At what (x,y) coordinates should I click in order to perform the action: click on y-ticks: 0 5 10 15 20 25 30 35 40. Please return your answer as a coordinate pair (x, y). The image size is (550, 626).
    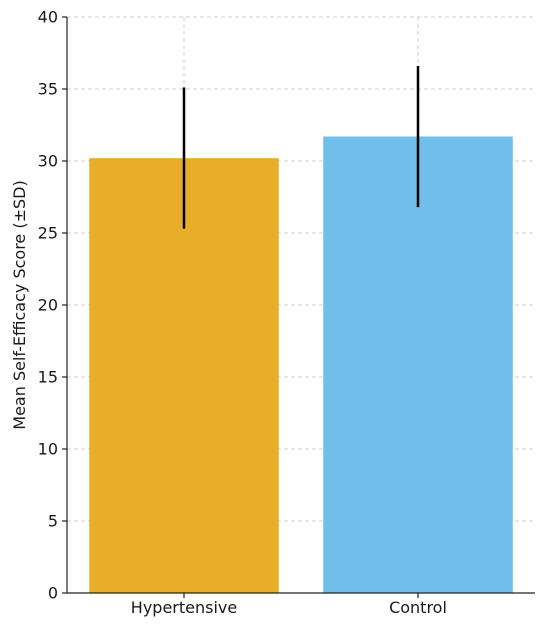
    Looking at the image, I should click on (52, 305).